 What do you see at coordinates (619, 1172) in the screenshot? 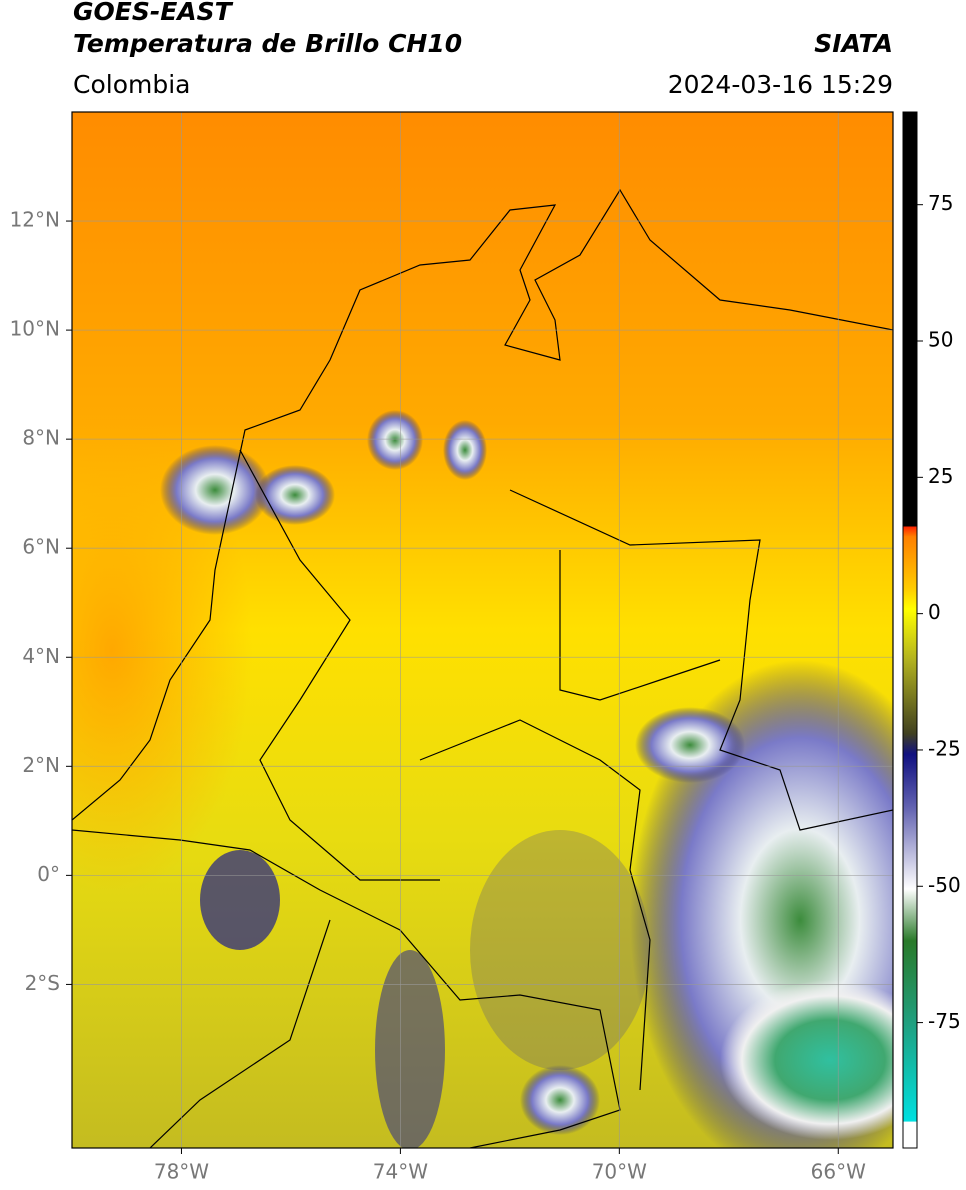
I see `x-tick-label: 70°W` at bounding box center [619, 1172].